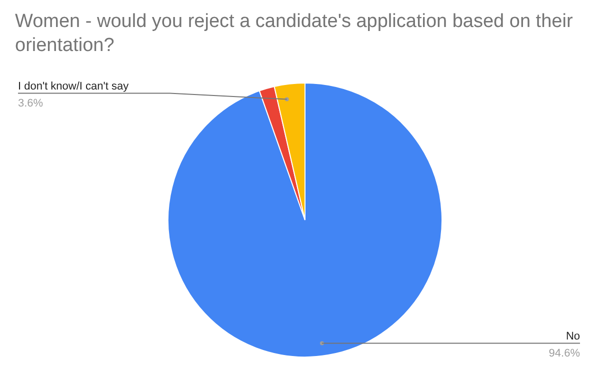  Describe the element at coordinates (573, 336) in the screenshot. I see `slice-label: No` at that location.